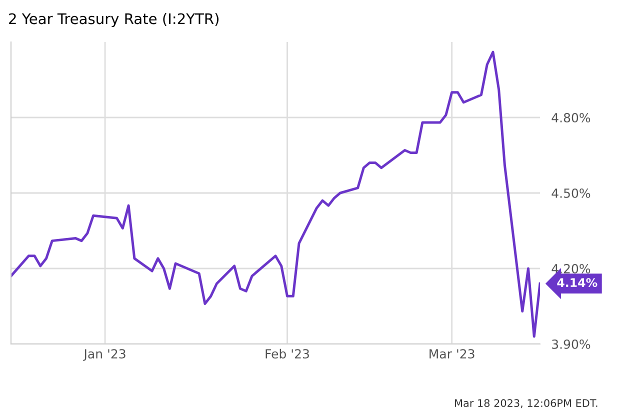 The image size is (635, 417). I want to click on chart-title: 2 Year Treasury Rate (I:2YTR), so click(113, 20).